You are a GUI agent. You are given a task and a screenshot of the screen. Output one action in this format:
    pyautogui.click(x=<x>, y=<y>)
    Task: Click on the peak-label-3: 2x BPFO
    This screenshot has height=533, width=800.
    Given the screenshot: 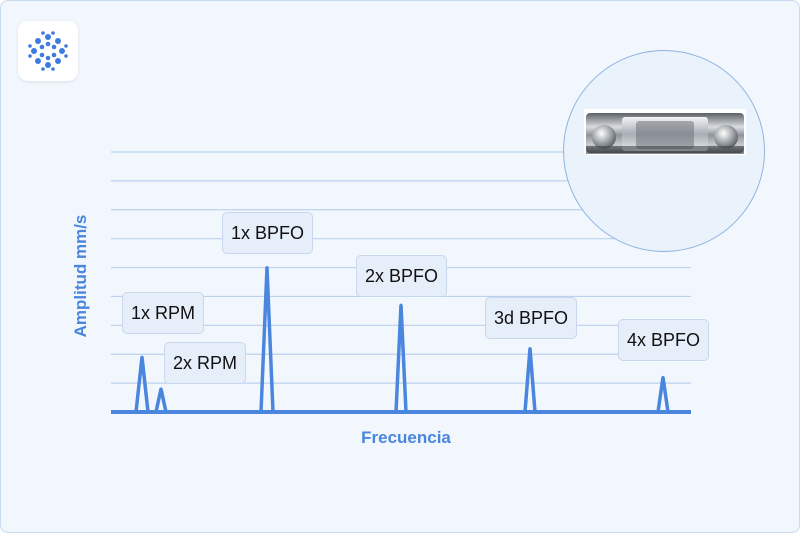 What is the action you would take?
    pyautogui.click(x=402, y=276)
    